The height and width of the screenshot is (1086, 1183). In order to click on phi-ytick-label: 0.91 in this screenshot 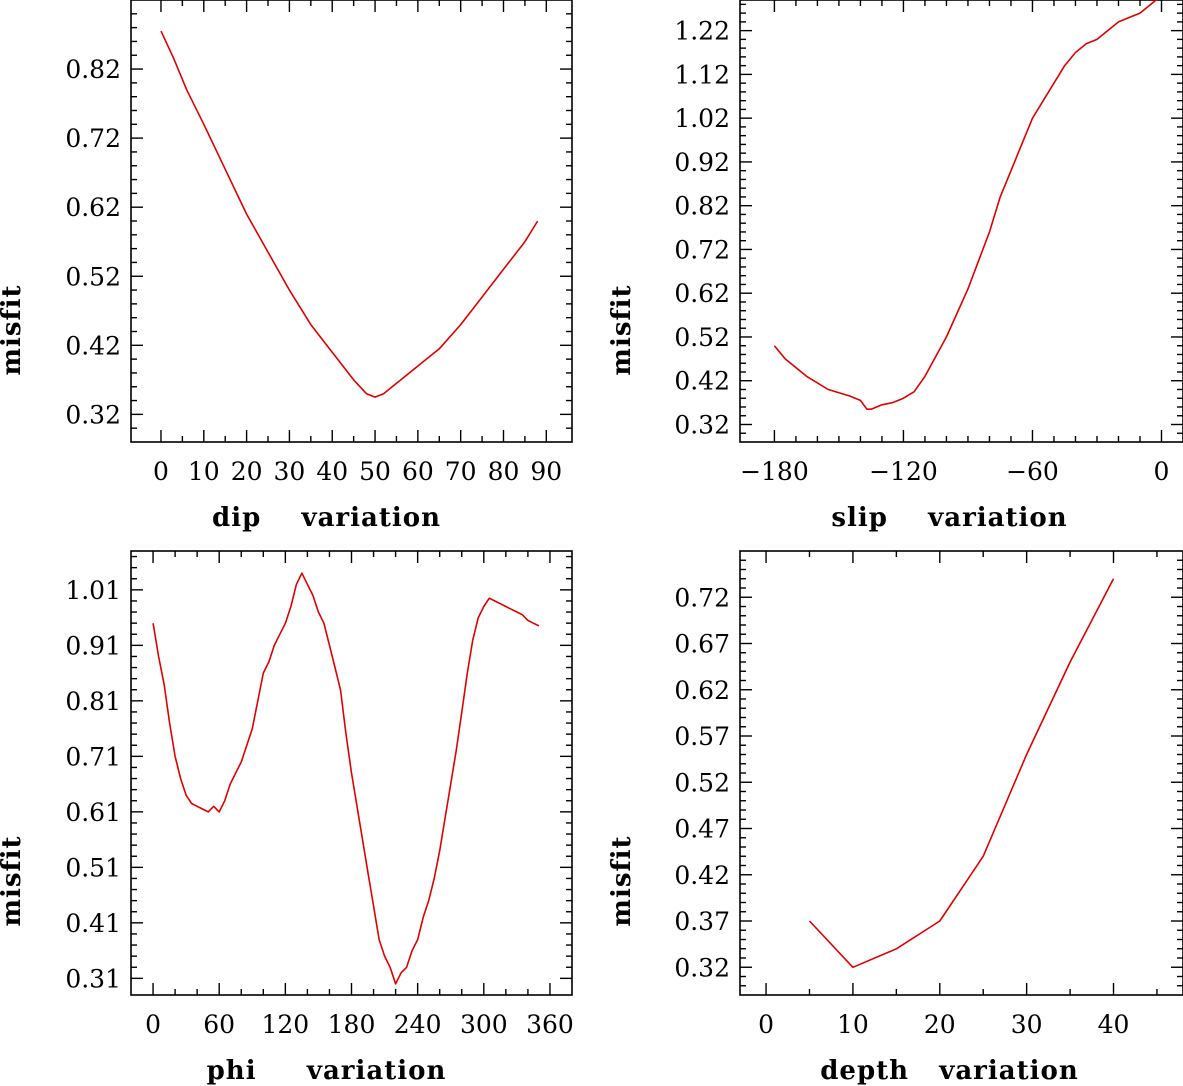, I will do `click(93, 645)`.